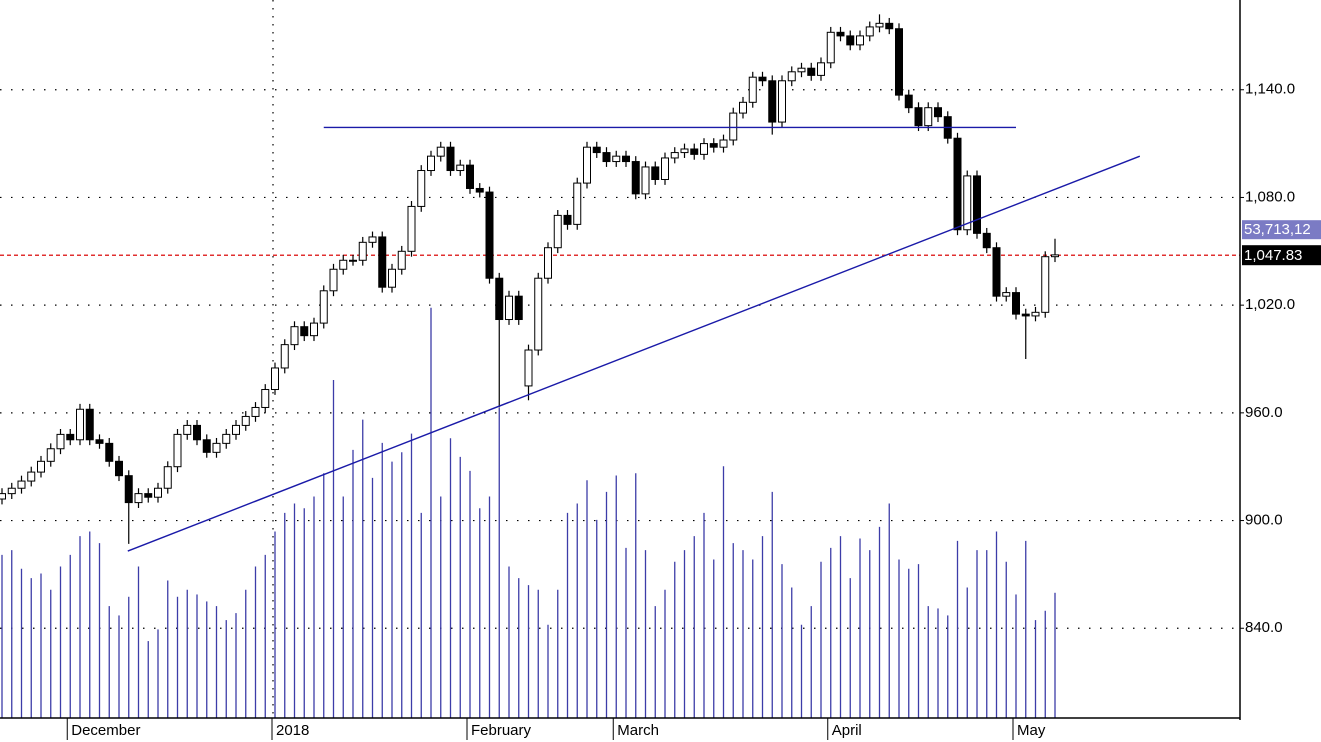 Image resolution: width=1321 pixels, height=742 pixels. What do you see at coordinates (1270, 304) in the screenshot?
I see `y-tick-label: 1,020.0` at bounding box center [1270, 304].